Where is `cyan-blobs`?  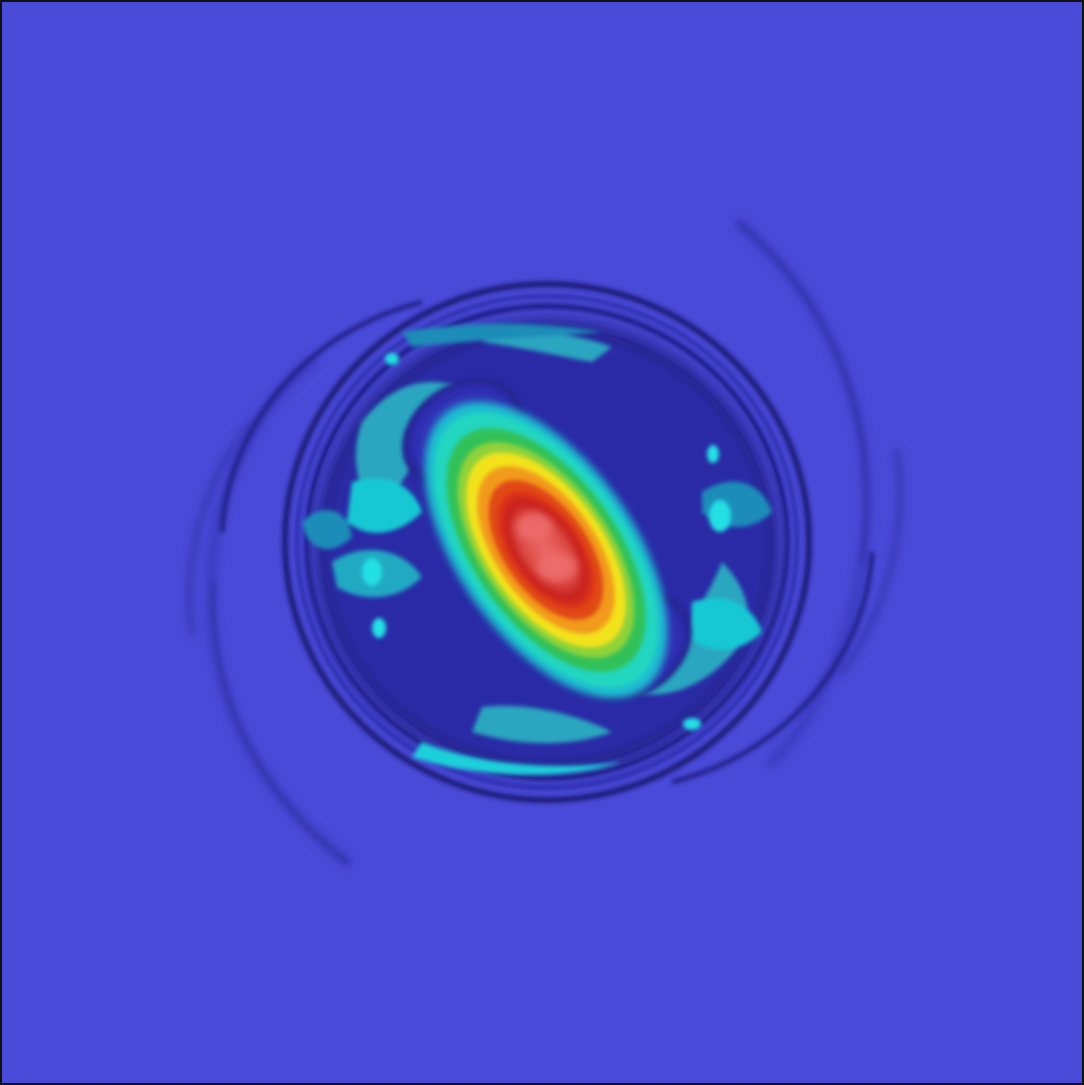
cyan-blobs is located at coordinates (546, 541).